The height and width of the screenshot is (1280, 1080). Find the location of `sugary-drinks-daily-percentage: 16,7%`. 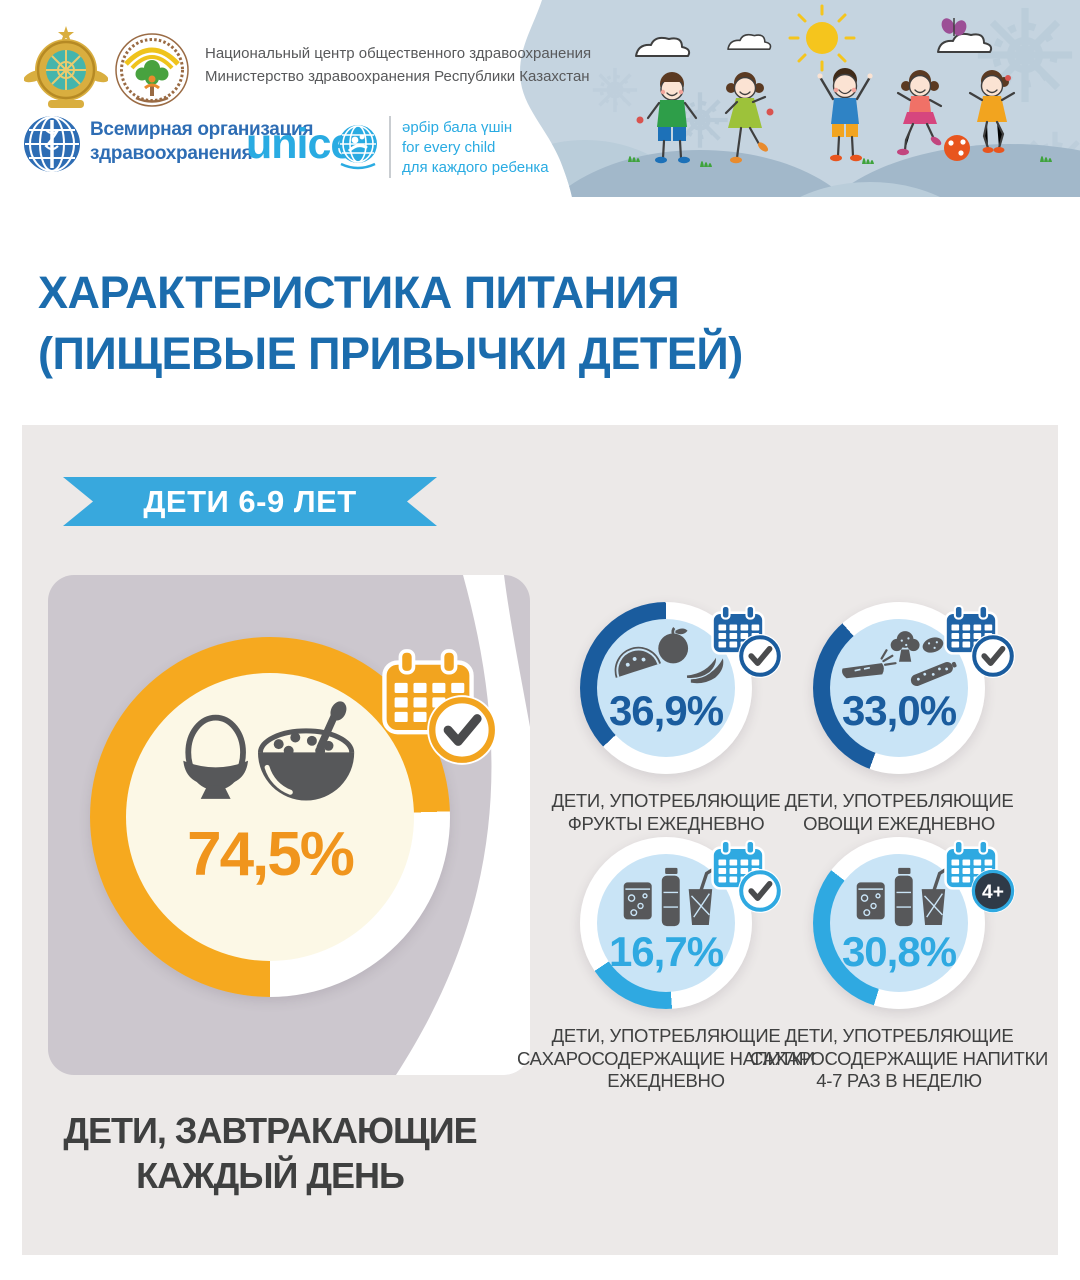

sugary-drinks-daily-percentage: 16,7% is located at coordinates (666, 951).